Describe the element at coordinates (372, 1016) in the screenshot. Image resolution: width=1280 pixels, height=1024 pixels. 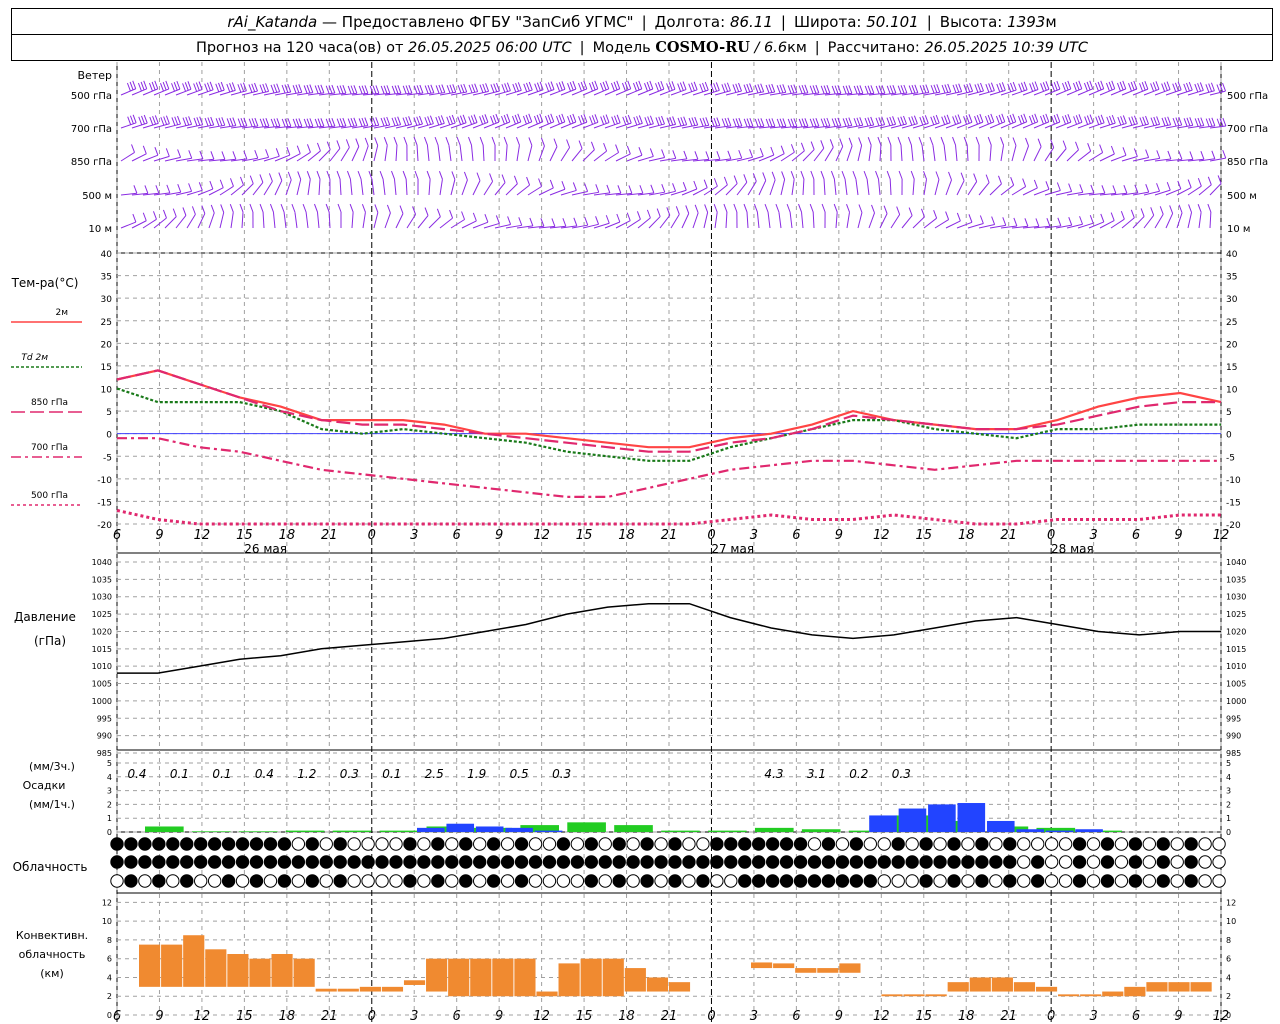
I see `time-tick-label-bottom: 0` at that location.